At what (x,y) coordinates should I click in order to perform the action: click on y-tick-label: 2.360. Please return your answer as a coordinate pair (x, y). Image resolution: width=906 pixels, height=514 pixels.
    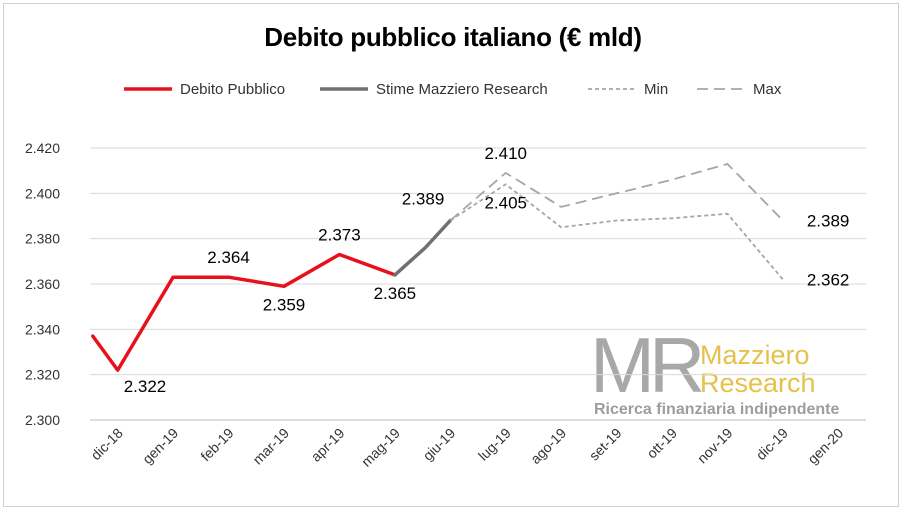
    Looking at the image, I should click on (42, 284).